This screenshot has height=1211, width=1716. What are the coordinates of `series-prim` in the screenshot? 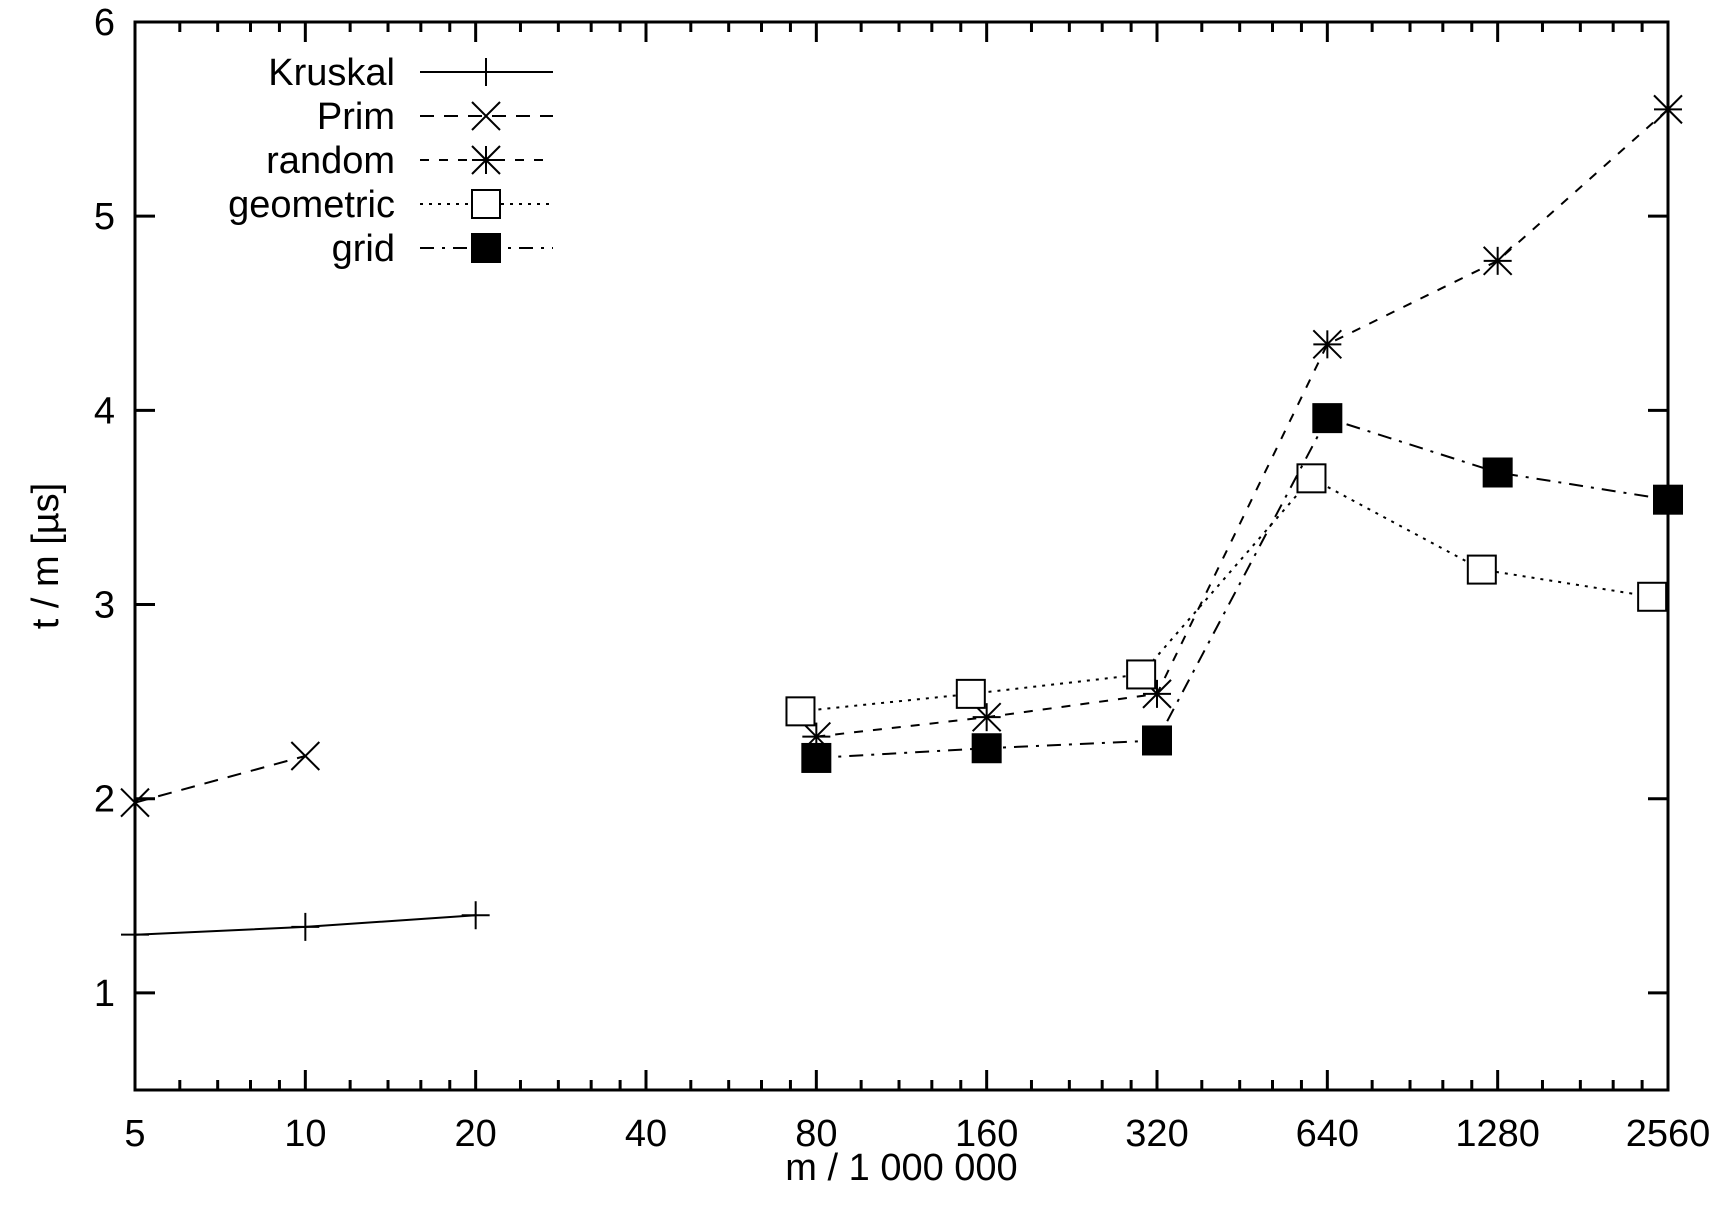 It's located at (220, 779).